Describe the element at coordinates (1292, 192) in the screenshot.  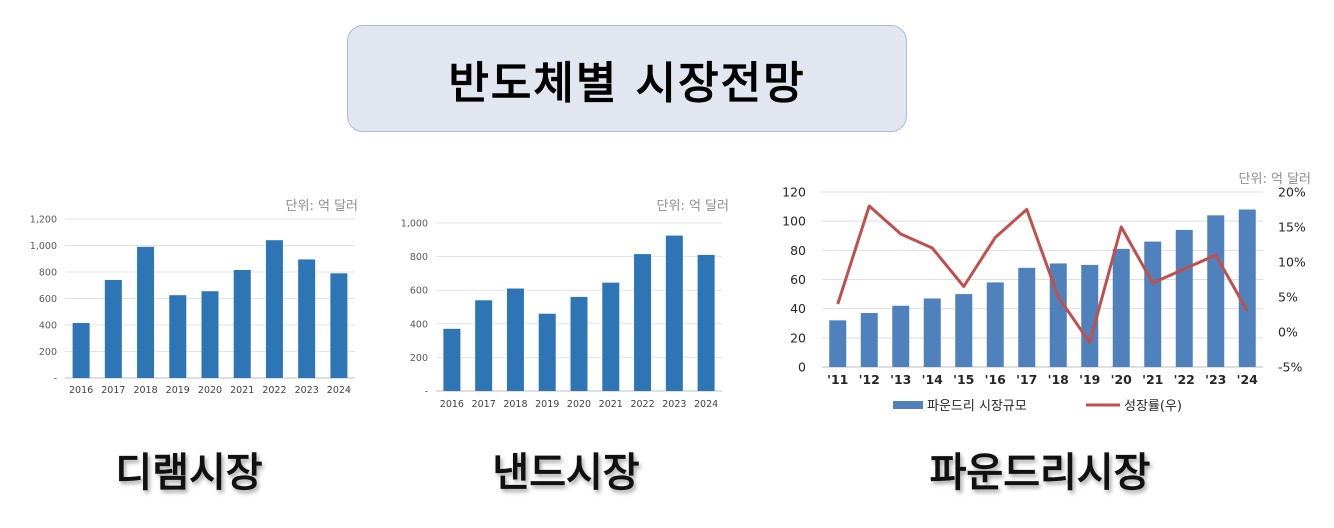
I see `y2-tick-label: 20%` at that location.